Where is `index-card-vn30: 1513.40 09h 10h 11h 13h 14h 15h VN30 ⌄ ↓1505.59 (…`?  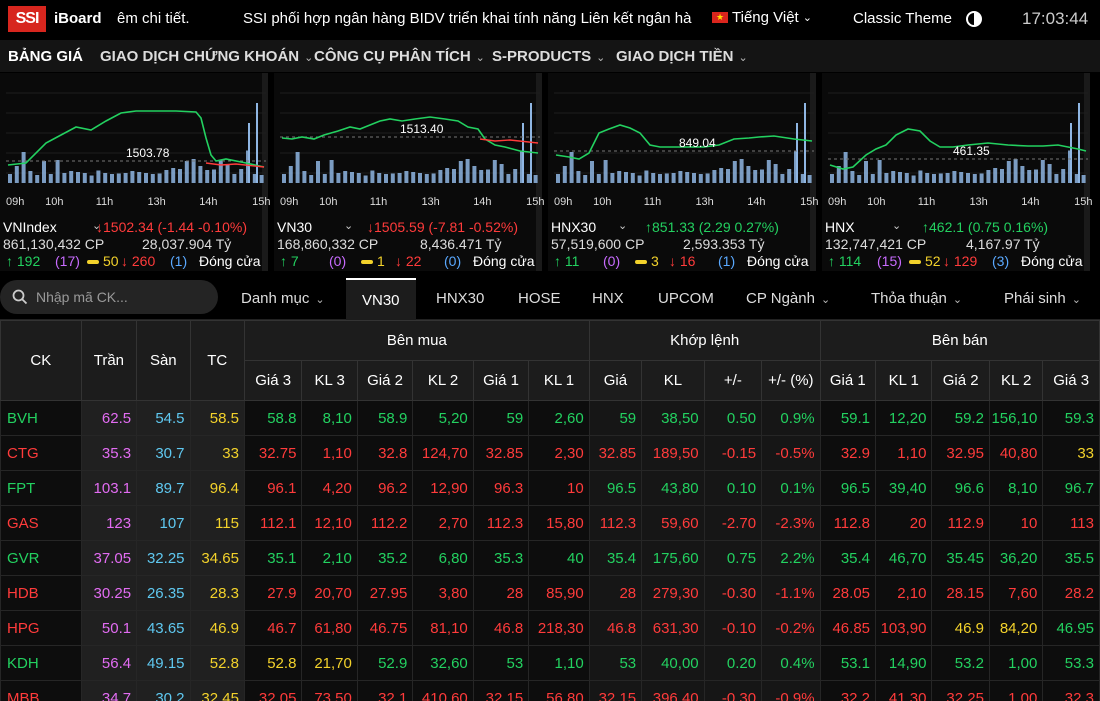 index-card-vn30: 1513.40 09h 10h 11h 13h 14h 15h VN30 ⌄ ↓1505.59 (… is located at coordinates (409, 172).